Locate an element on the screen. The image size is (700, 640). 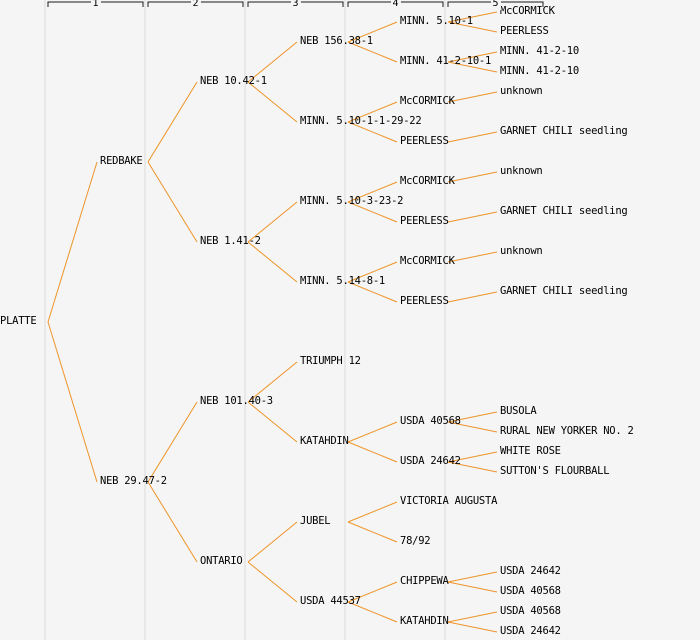
tree-node-label: NEB 1.41-2 is located at coordinates (230, 240).